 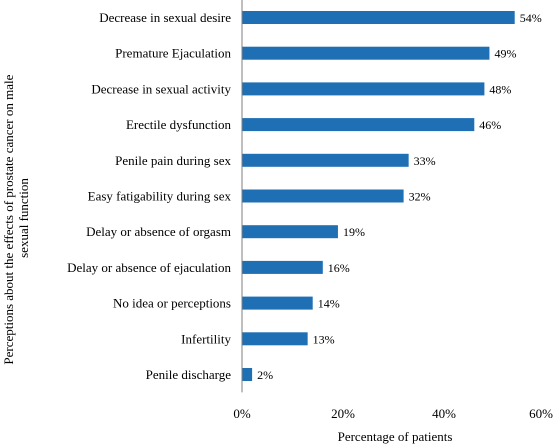 I want to click on category-label: Erectile dysfunction, so click(x=179, y=124).